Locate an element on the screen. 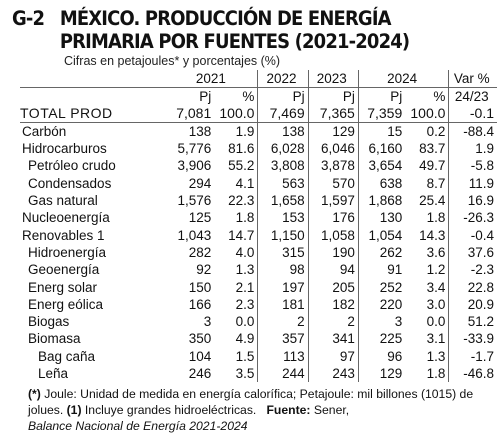  var-period: 24/23 is located at coordinates (472, 96).